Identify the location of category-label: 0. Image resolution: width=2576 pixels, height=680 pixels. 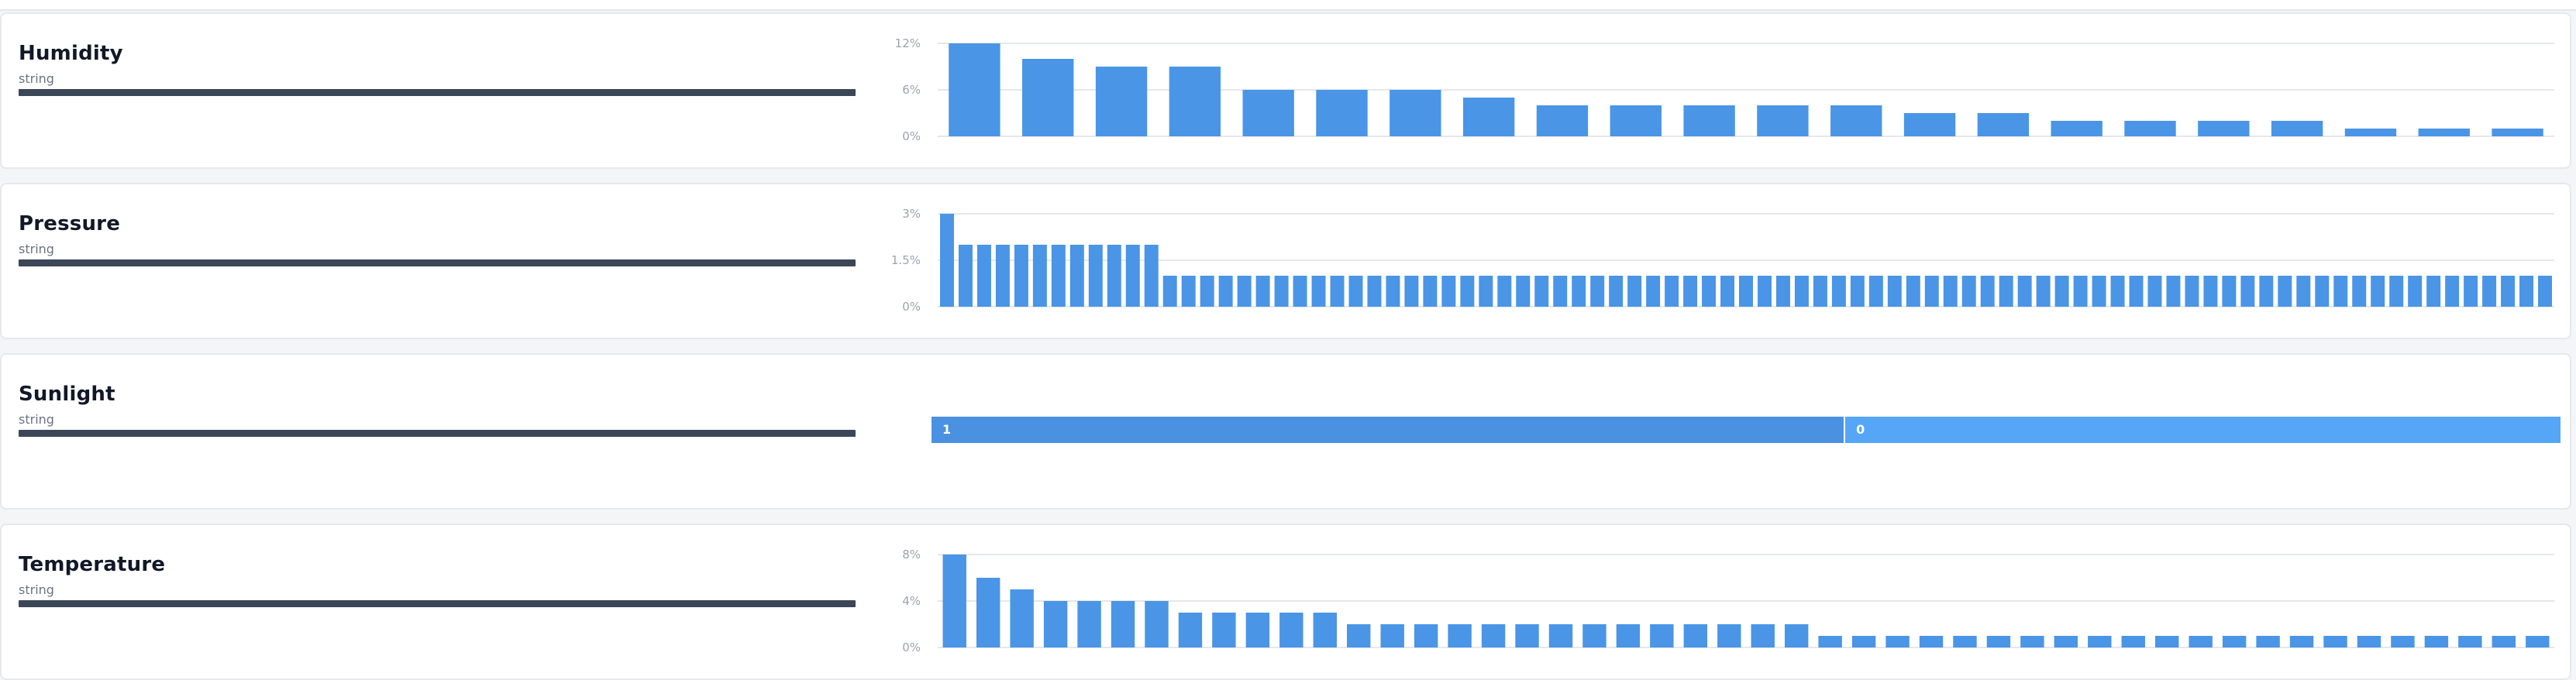
(1860, 430).